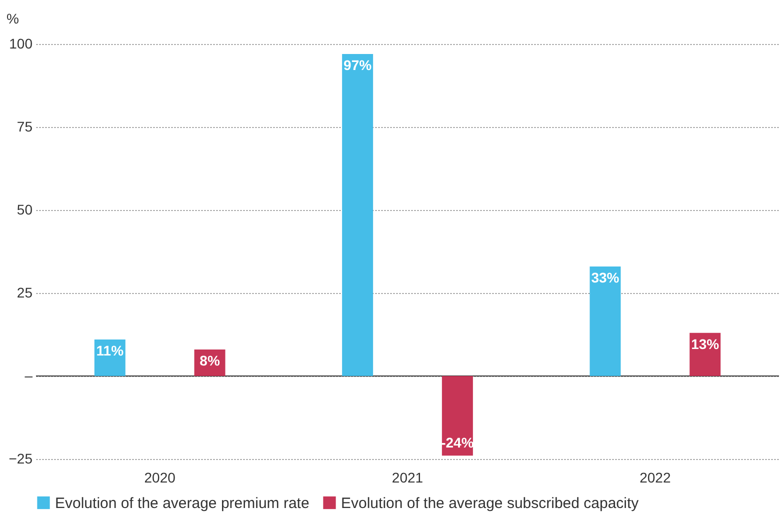 This screenshot has height=515, width=780. I want to click on y-axis-title: %, so click(12, 18).